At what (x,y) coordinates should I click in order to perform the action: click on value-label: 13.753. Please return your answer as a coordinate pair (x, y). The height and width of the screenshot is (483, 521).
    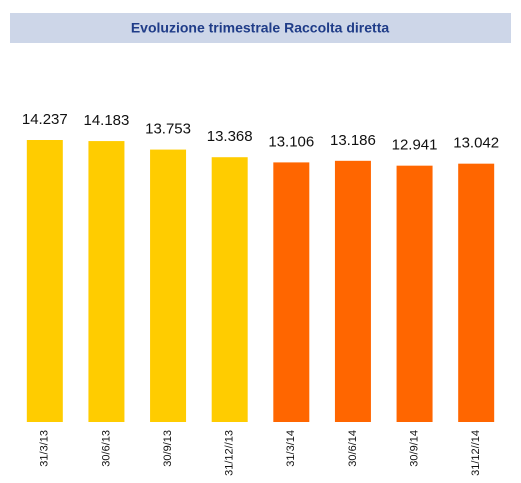
    Looking at the image, I should click on (168, 129).